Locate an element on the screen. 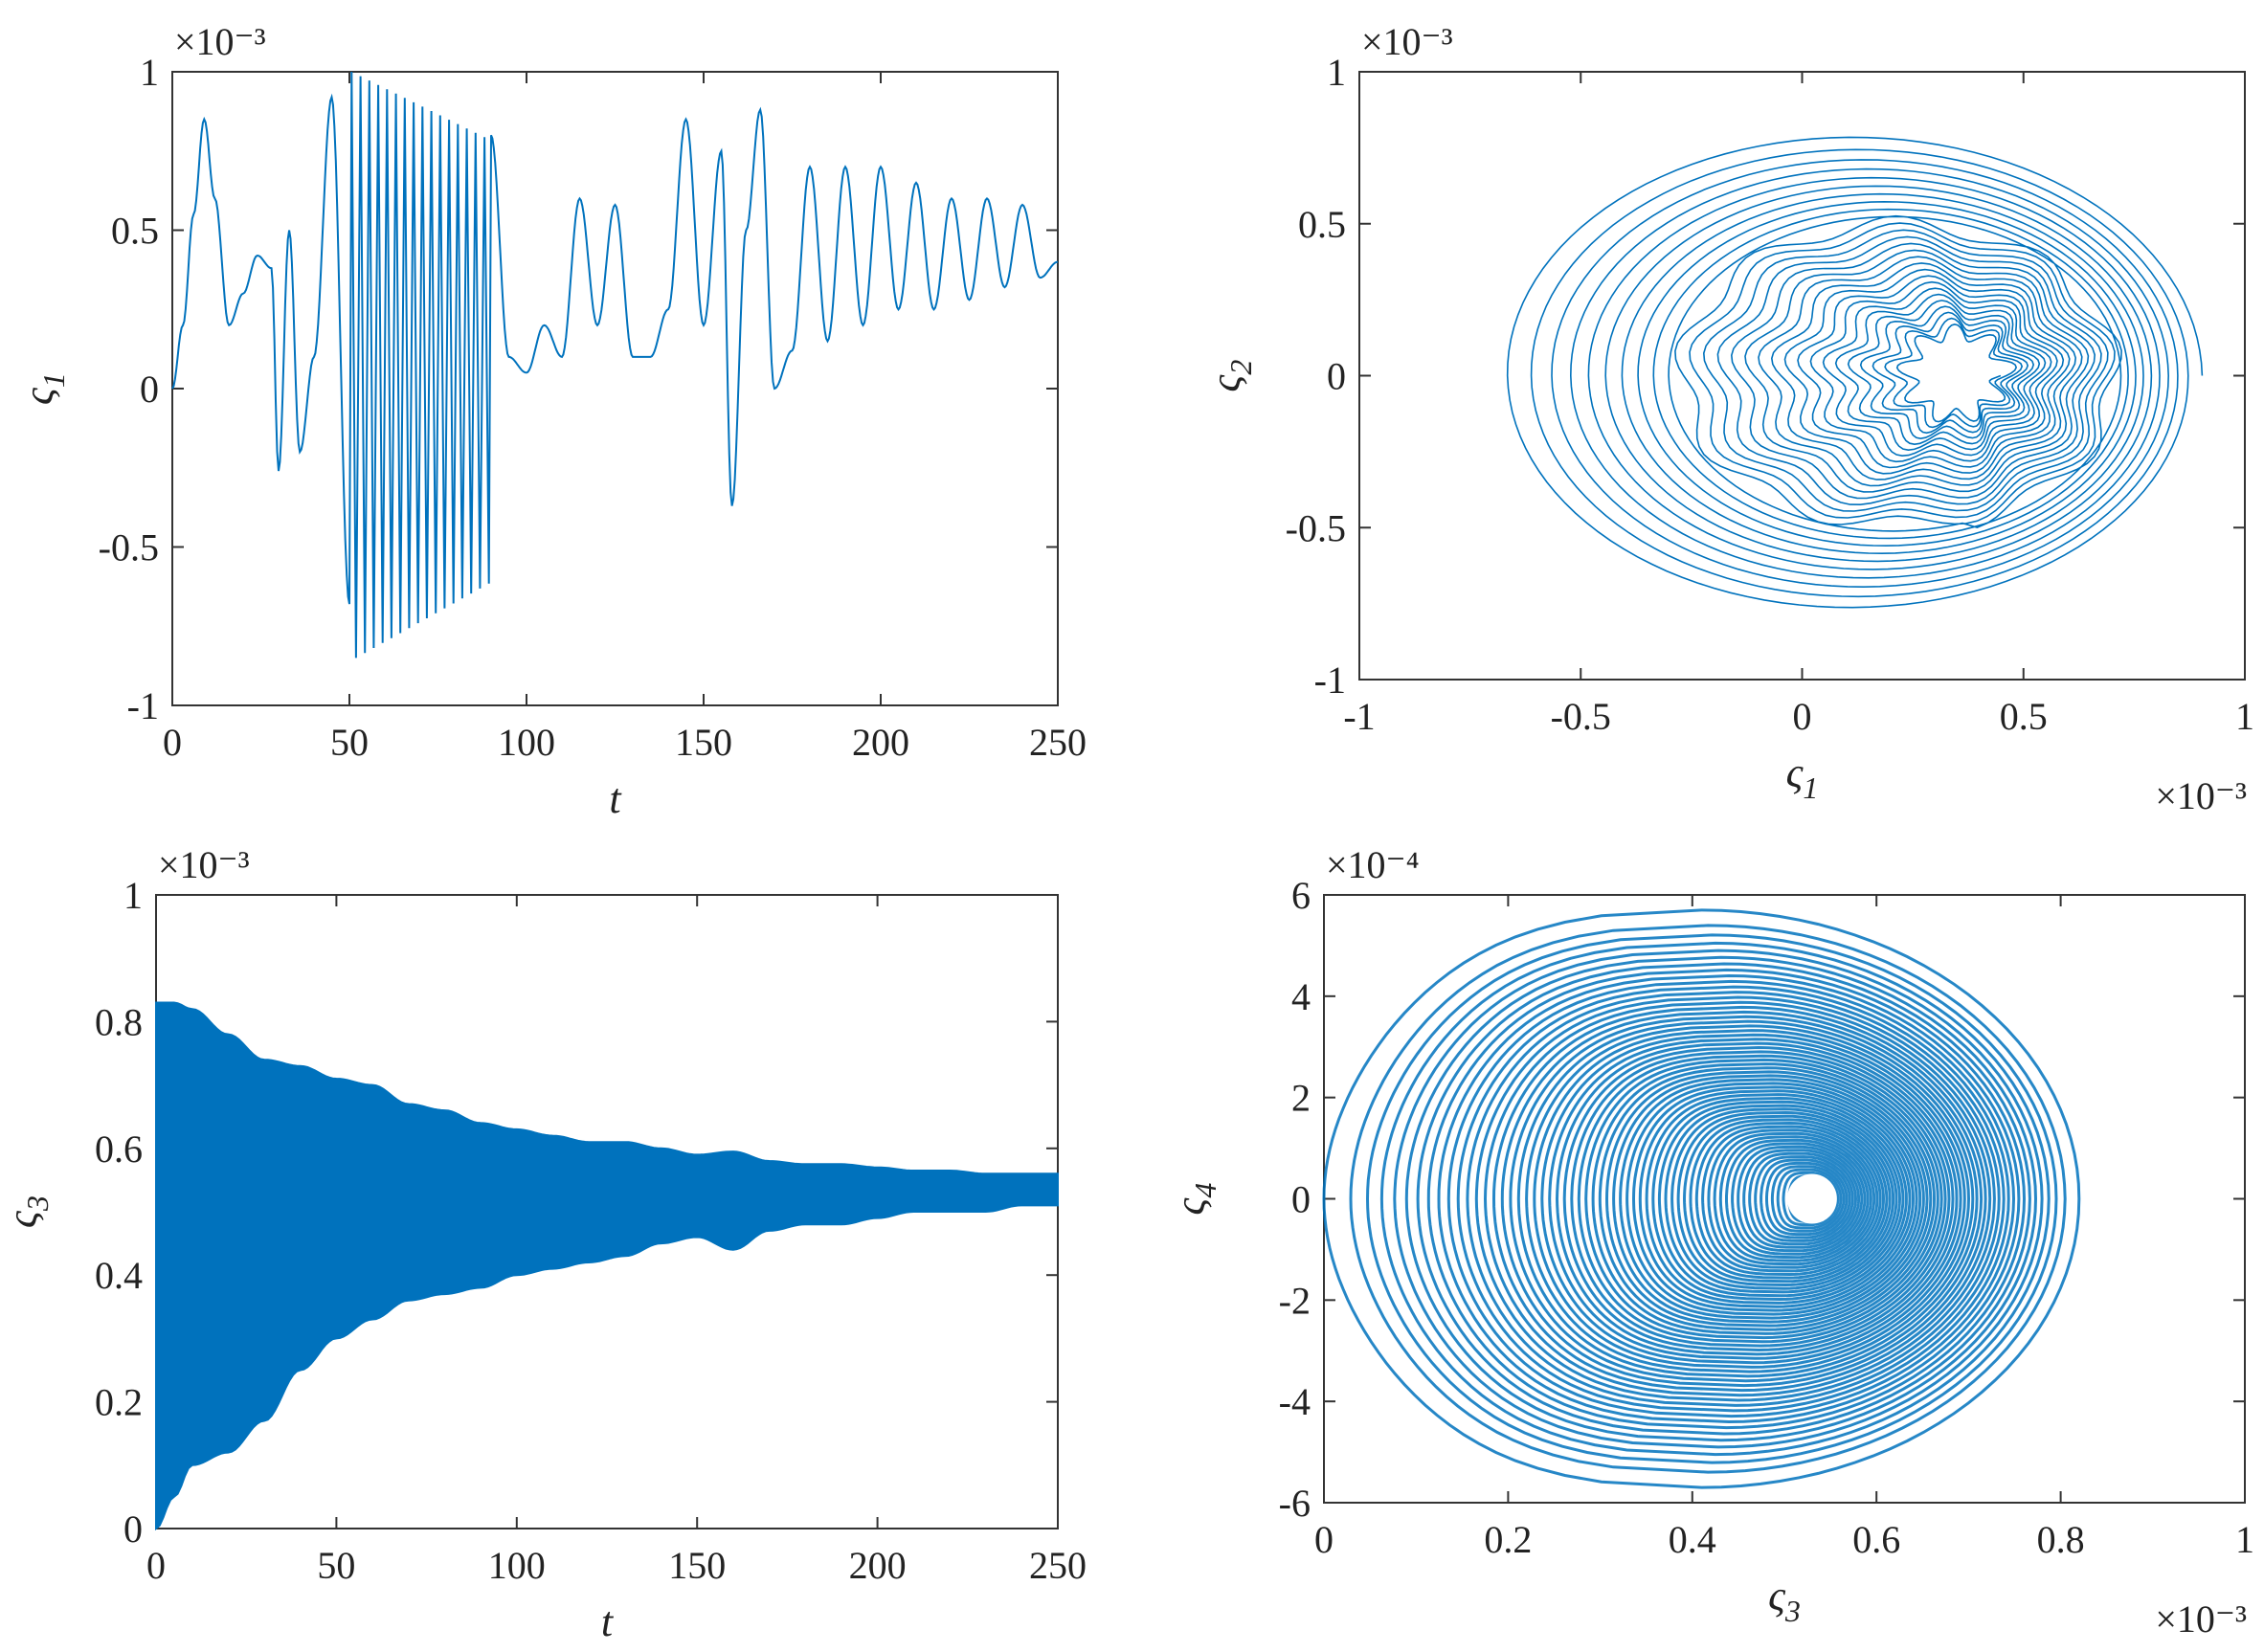 This screenshot has width=2264, height=1652. y-axis-label-sub: 2 is located at coordinates (1240, 367).